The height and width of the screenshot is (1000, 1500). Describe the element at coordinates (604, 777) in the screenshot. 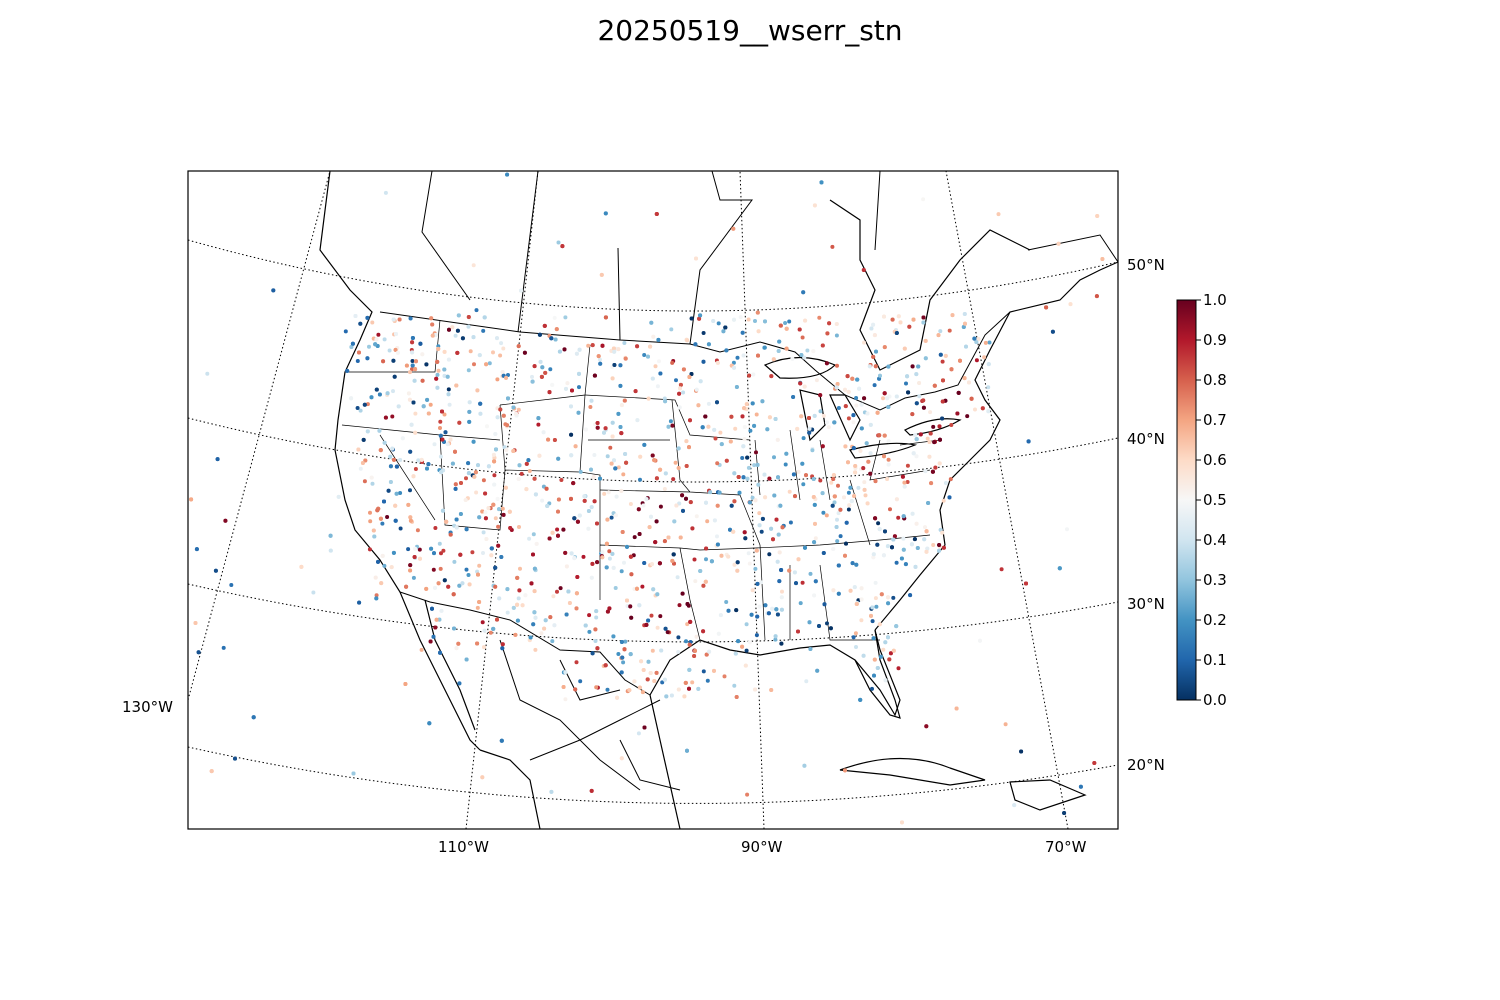

I see `meridian-labels: 130°W 110°W 90°W 70°W` at that location.